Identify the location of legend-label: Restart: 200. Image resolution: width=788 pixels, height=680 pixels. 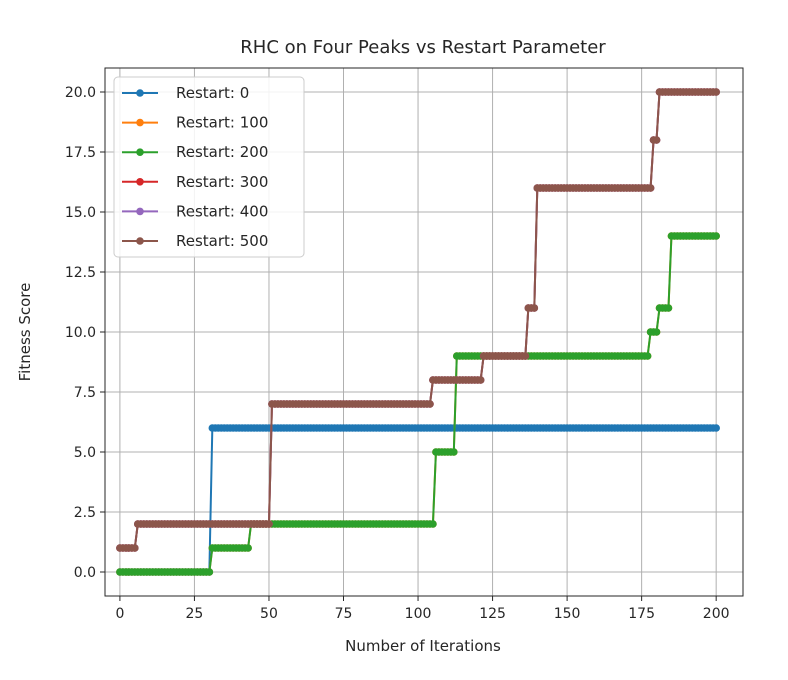
(222, 152).